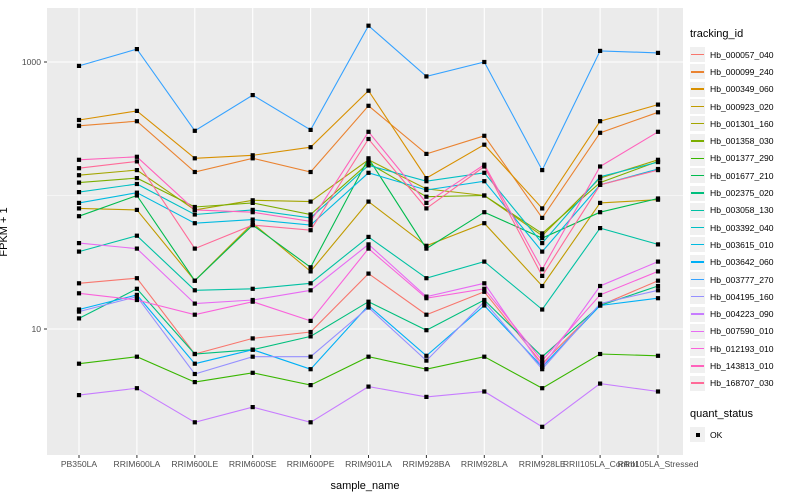 The height and width of the screenshot is (500, 800). I want to click on legend-item-label: Hb_168707_030, so click(742, 383).